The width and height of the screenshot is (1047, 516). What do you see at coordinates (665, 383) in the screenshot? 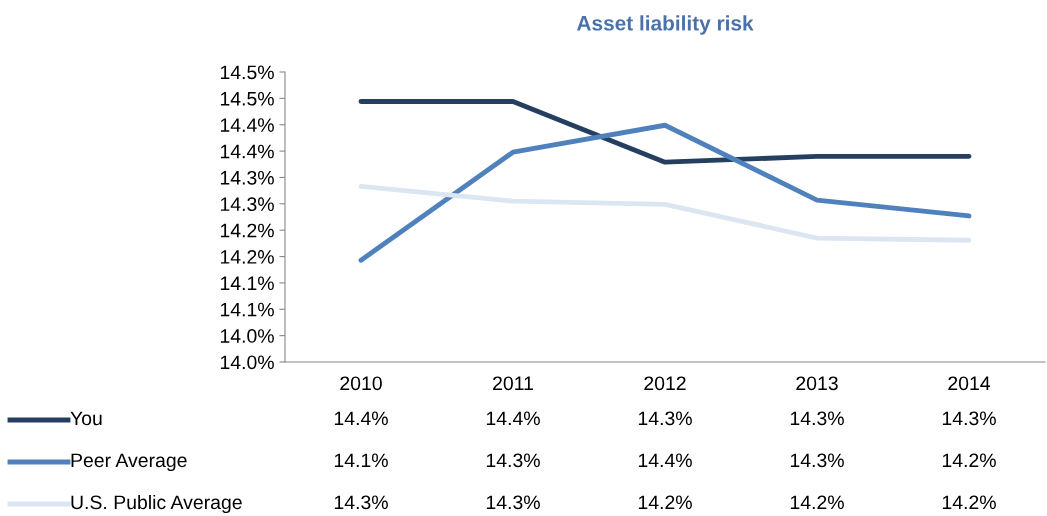
I see `x-tick-label: 2012` at bounding box center [665, 383].